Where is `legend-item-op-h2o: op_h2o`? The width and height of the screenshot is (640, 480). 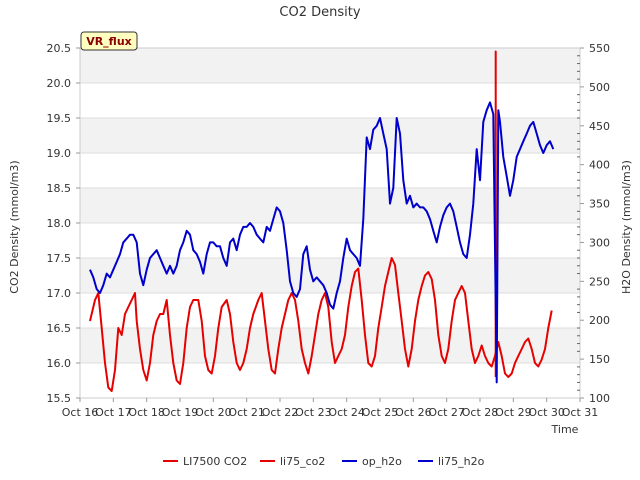
legend-item-op-h2o: op_h2o is located at coordinates (372, 461).